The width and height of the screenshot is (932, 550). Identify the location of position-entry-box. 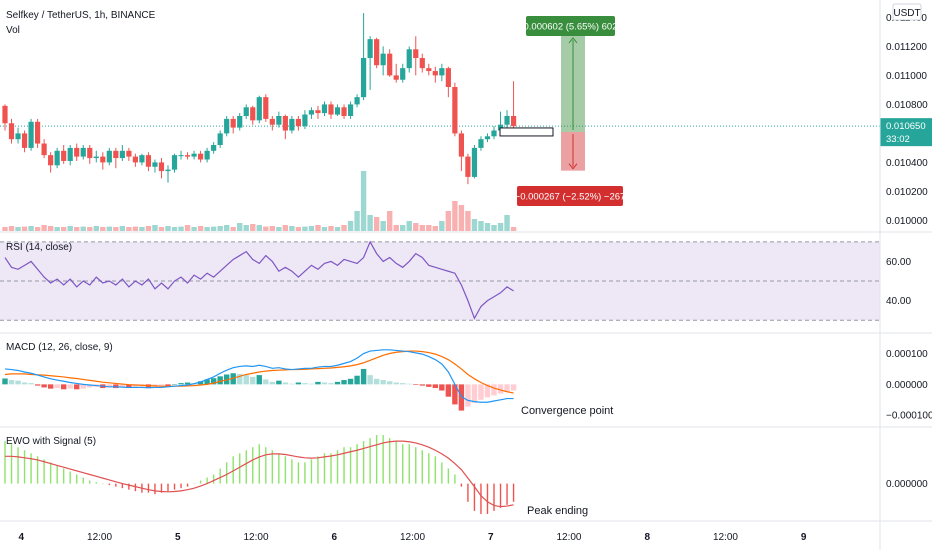
(526, 132).